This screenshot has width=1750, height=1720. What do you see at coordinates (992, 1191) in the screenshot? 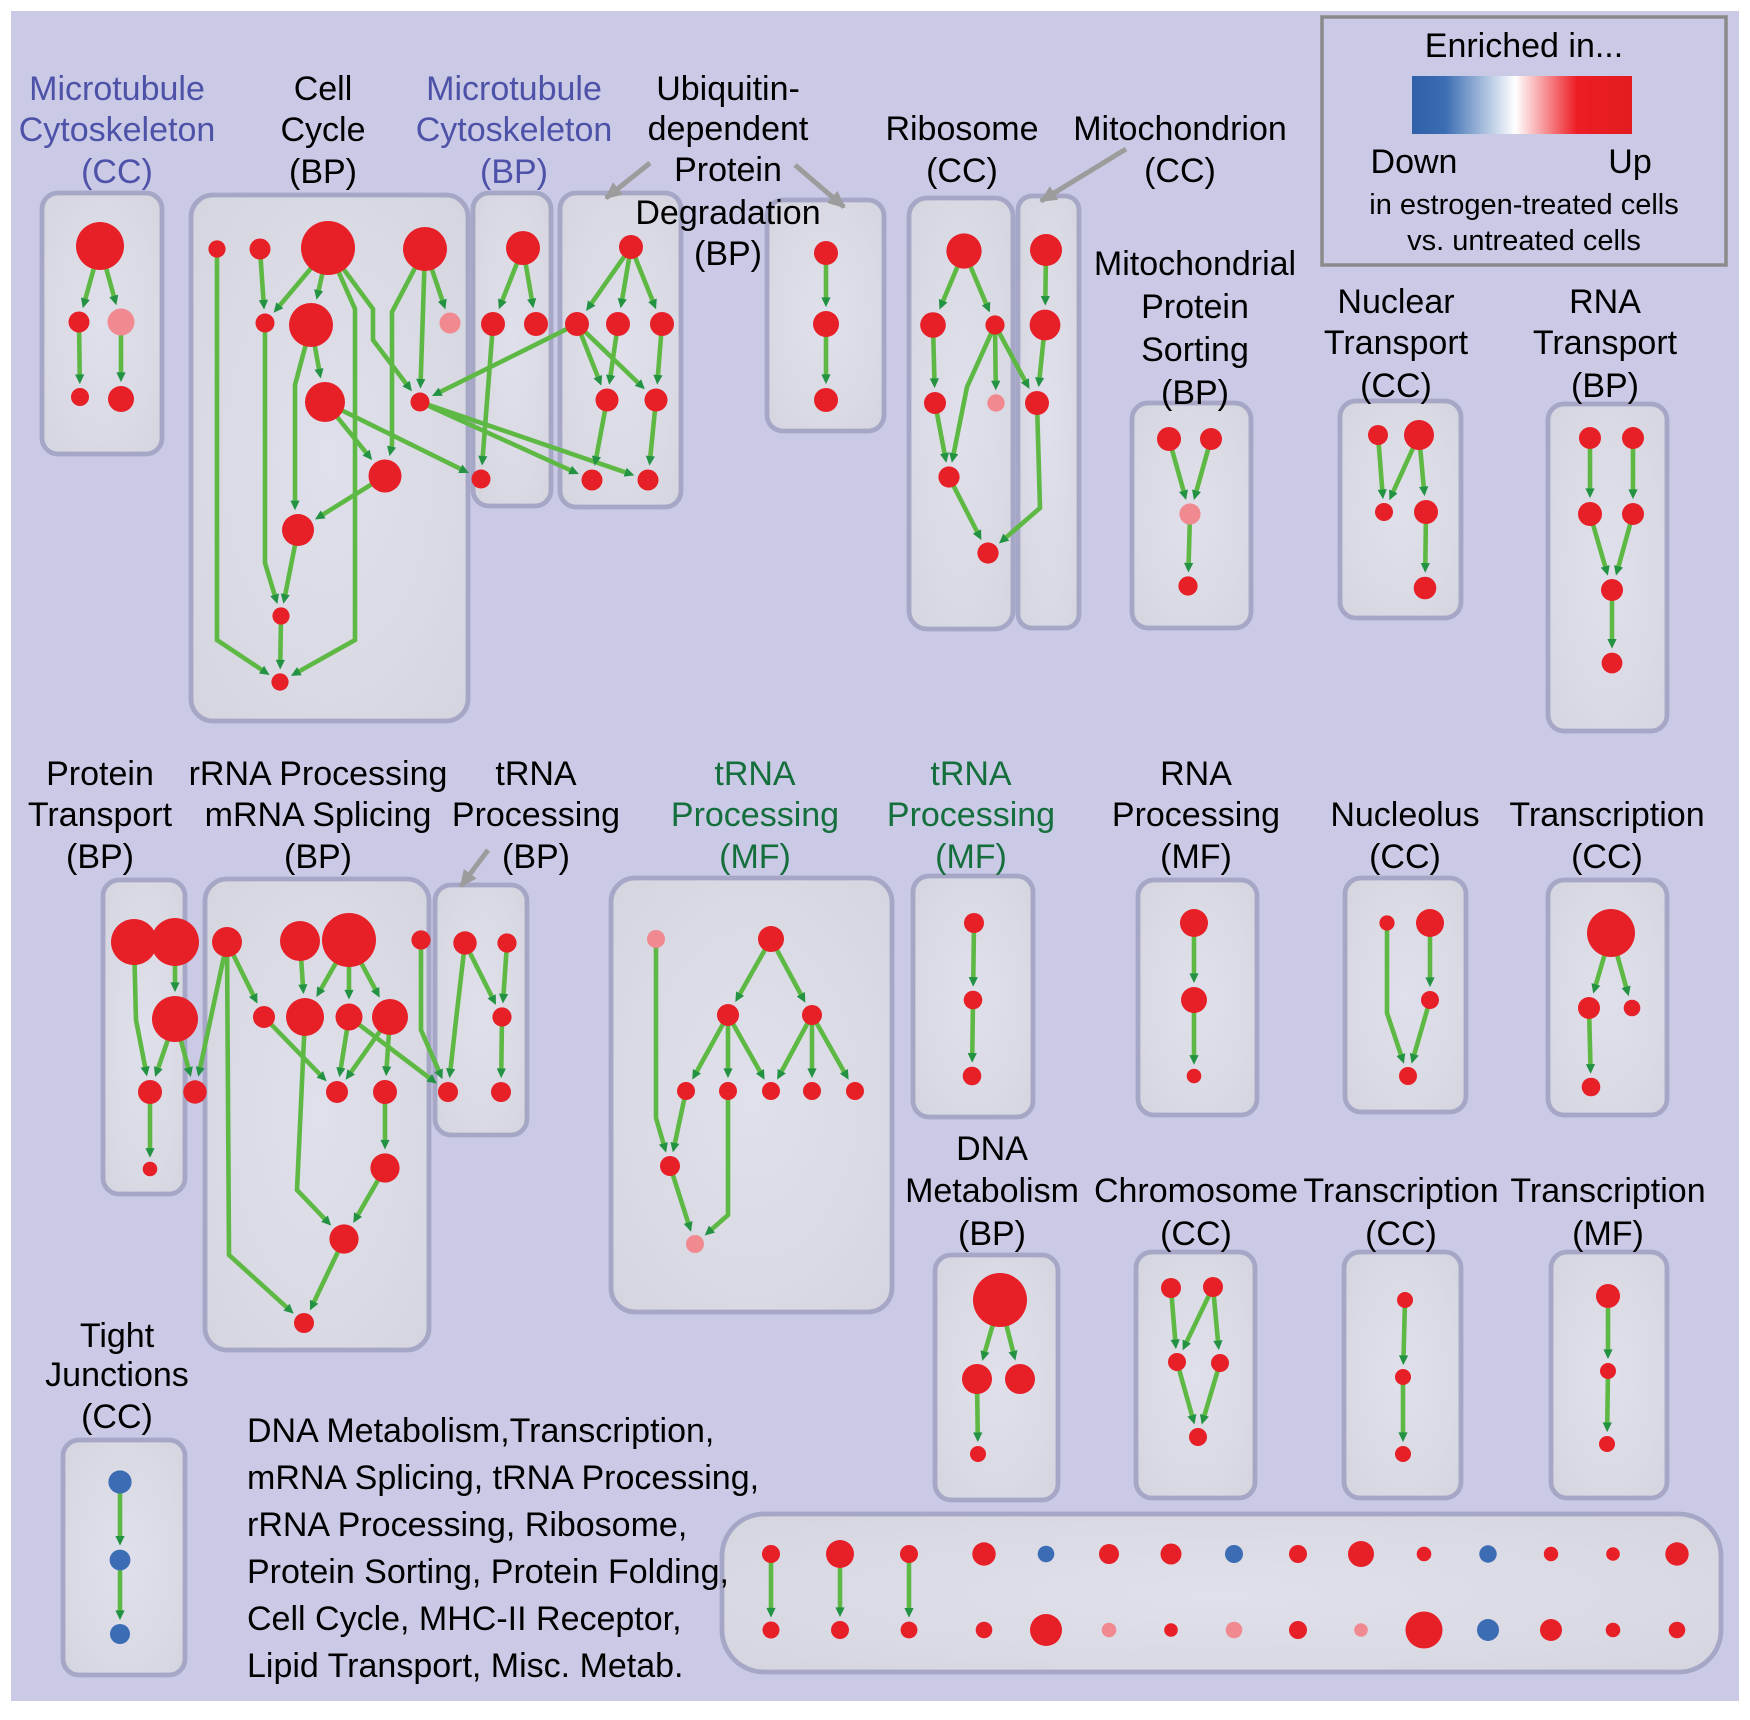
I see `svg-text: Metabolism` at bounding box center [992, 1191].